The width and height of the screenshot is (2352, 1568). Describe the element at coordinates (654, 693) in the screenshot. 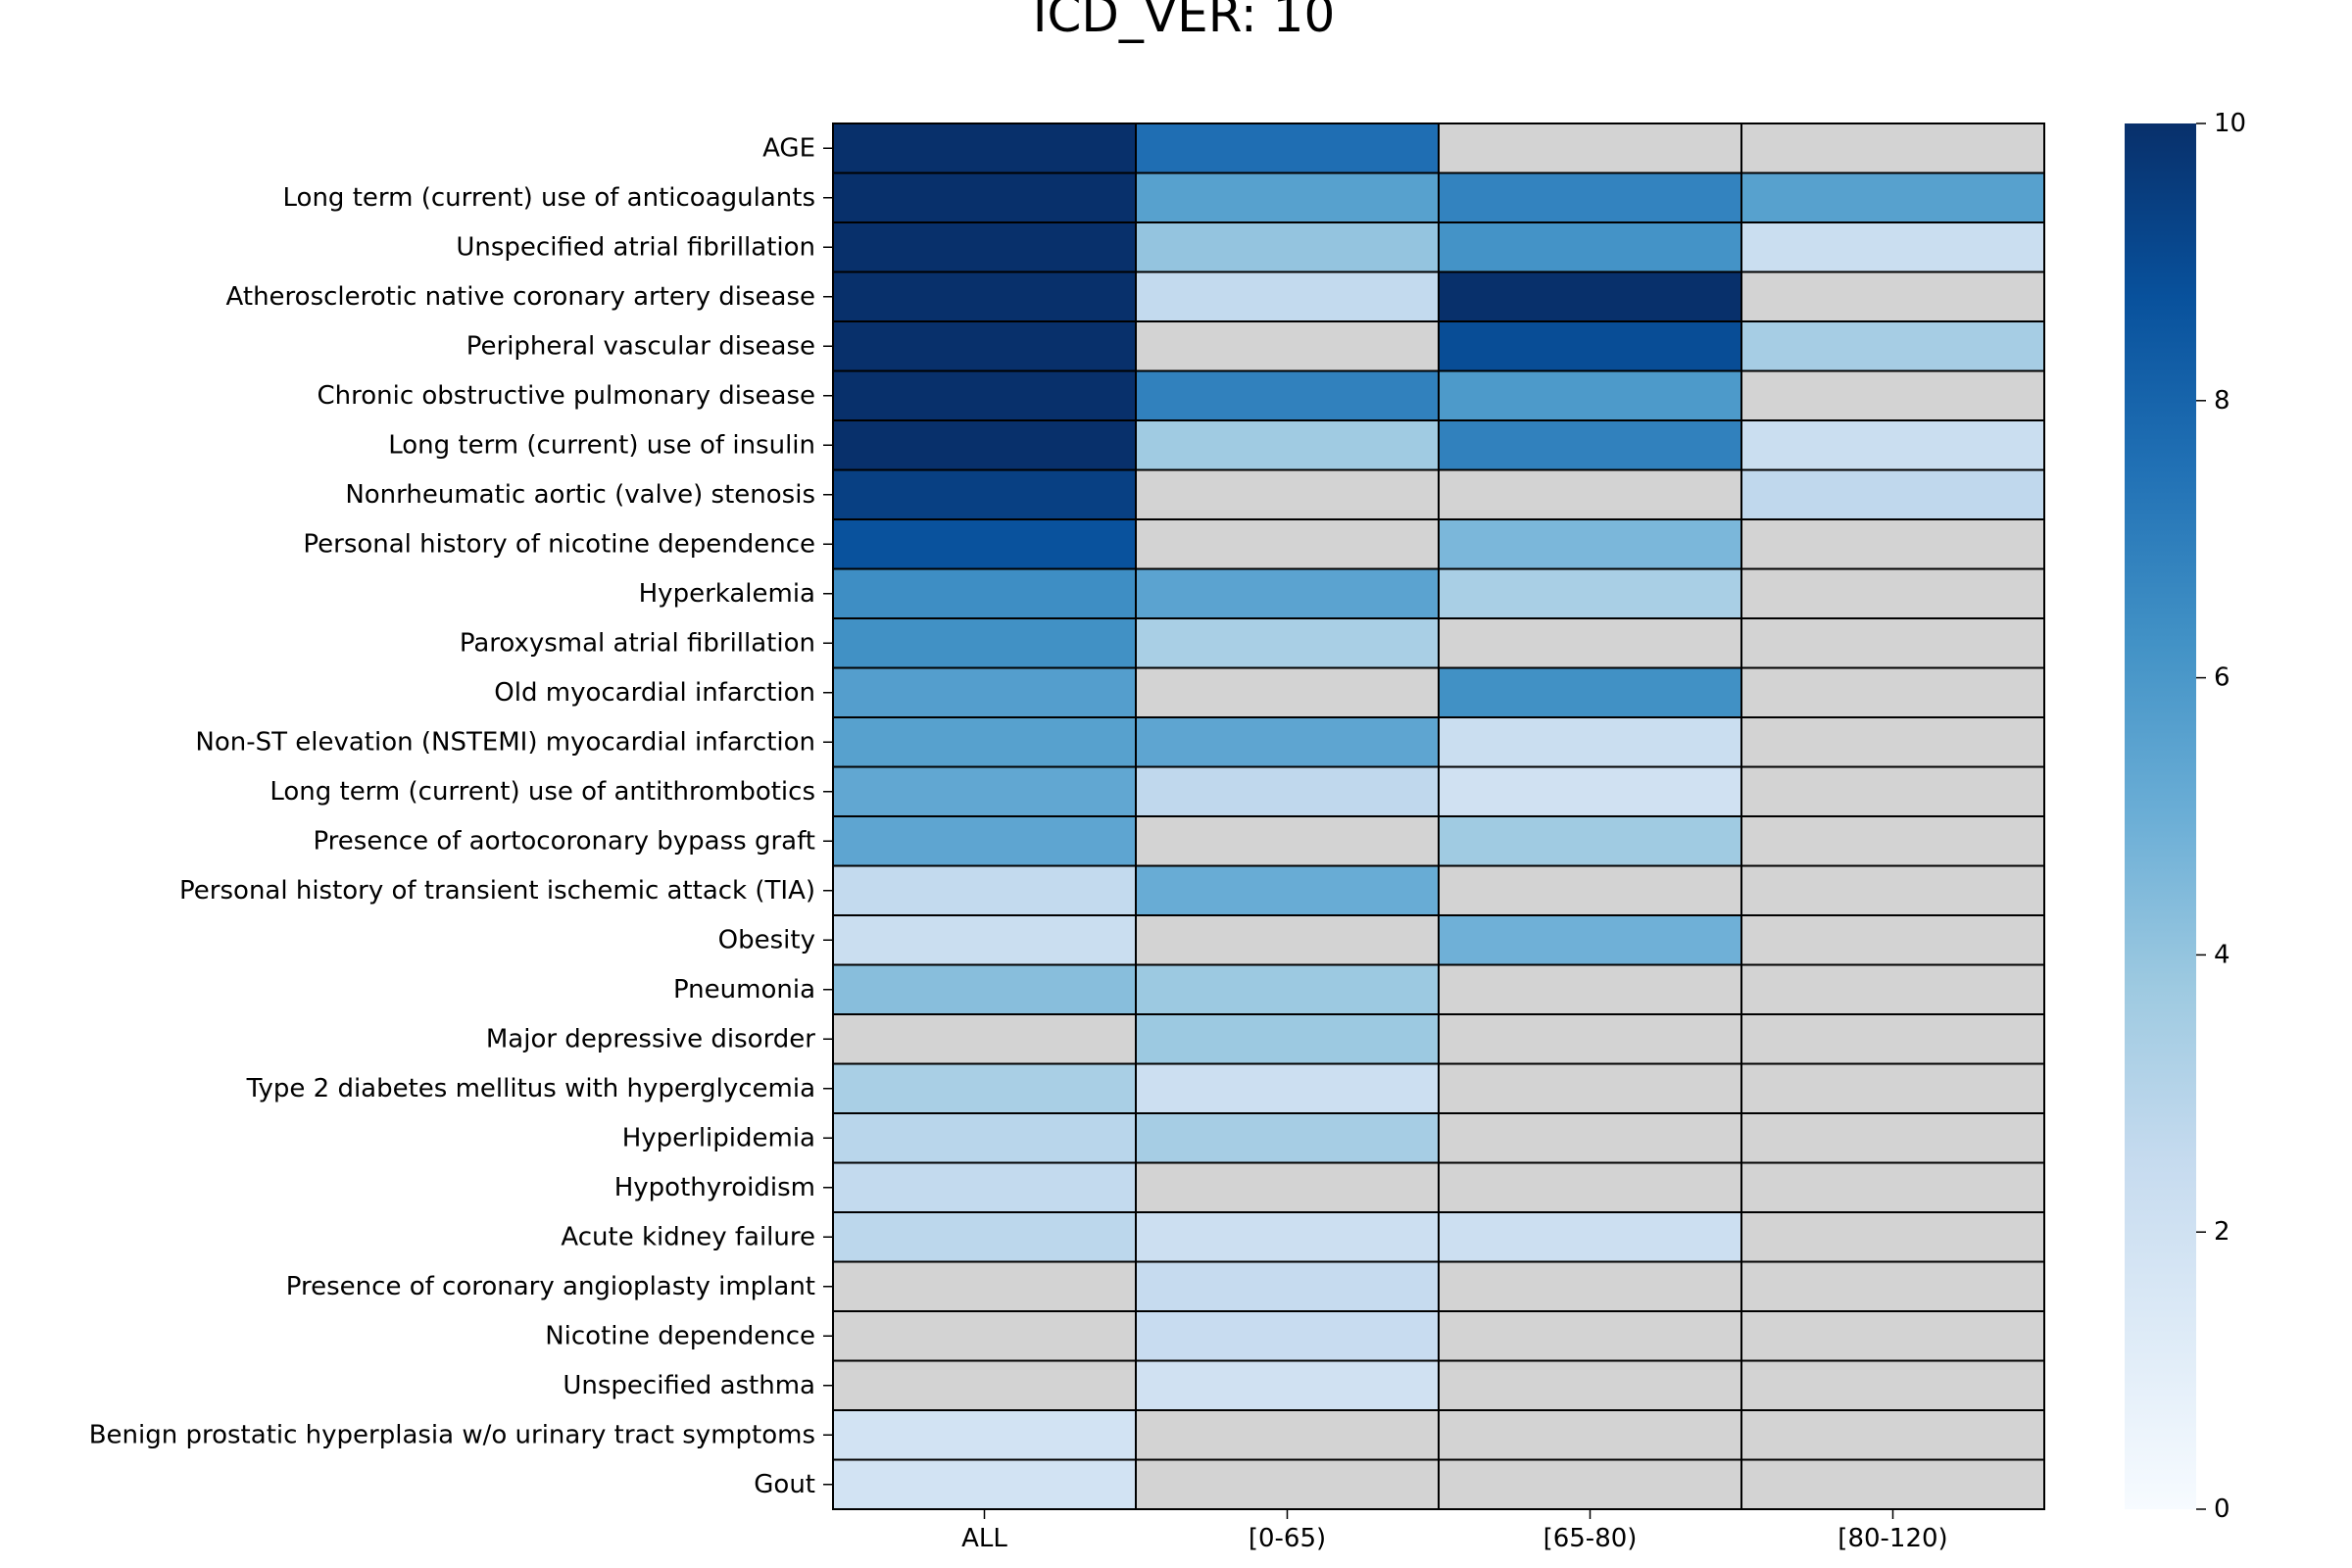

I see `row-label: Old myocardial infarction` at that location.